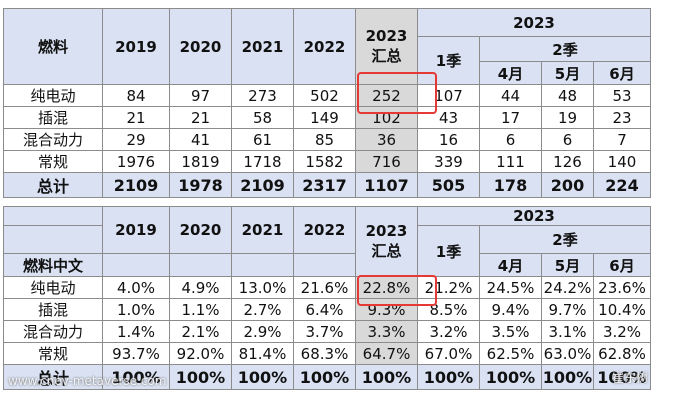 The width and height of the screenshot is (692, 410). I want to click on table-cell: 273, so click(262, 95).